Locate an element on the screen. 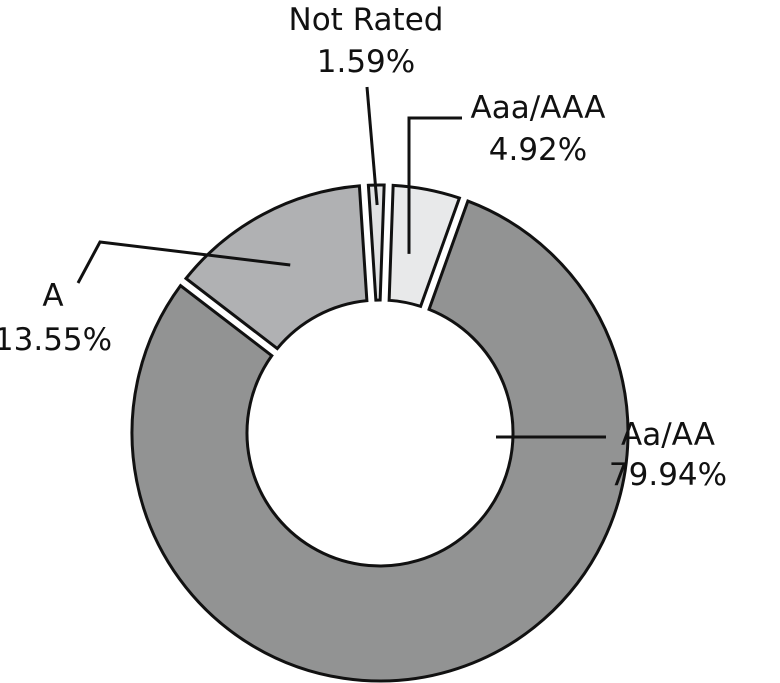 The height and width of the screenshot is (683, 780). slice-not-rated is located at coordinates (376, 242).